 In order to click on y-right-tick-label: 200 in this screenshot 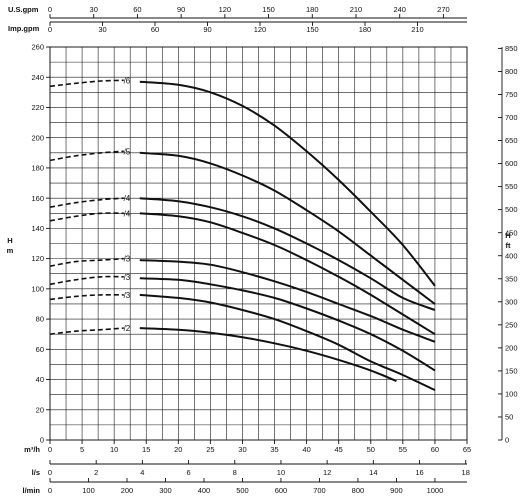, I will do `click(511, 347)`.